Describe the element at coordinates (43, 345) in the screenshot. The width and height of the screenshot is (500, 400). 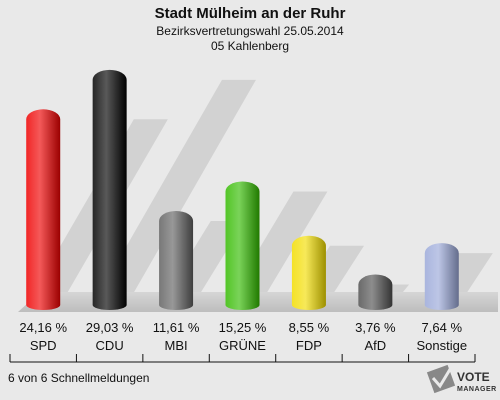
I see `category-label-spd: SPD` at that location.